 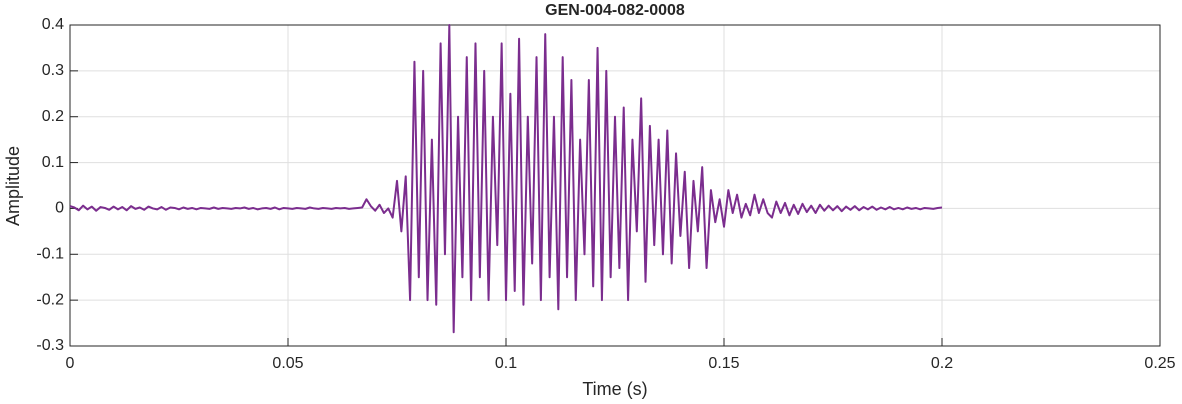 I want to click on x-tick-label: 0.1, so click(x=506, y=363).